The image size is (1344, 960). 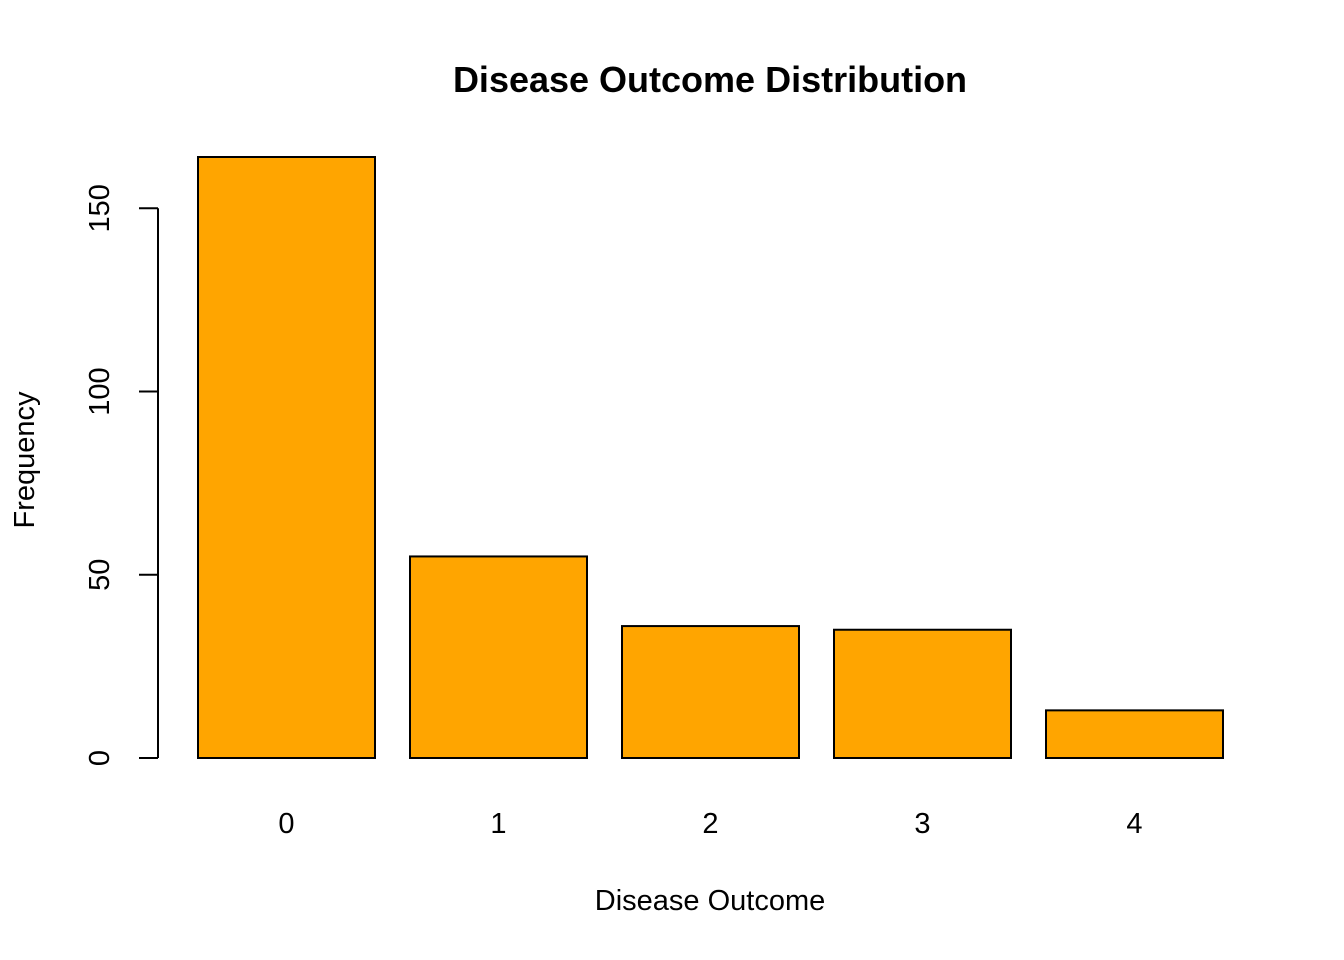 What do you see at coordinates (710, 901) in the screenshot?
I see `x-axis-label: Disease Outcome` at bounding box center [710, 901].